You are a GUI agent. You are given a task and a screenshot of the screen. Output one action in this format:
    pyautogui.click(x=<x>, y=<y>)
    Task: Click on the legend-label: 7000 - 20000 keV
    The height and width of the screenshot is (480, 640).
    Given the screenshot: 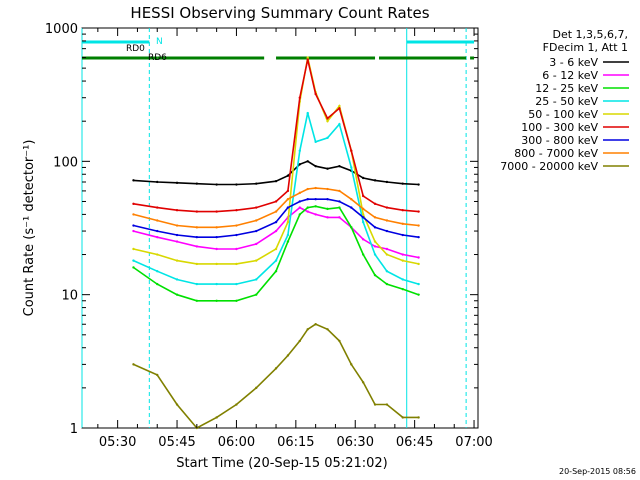 What is the action you would take?
    pyautogui.click(x=549, y=166)
    